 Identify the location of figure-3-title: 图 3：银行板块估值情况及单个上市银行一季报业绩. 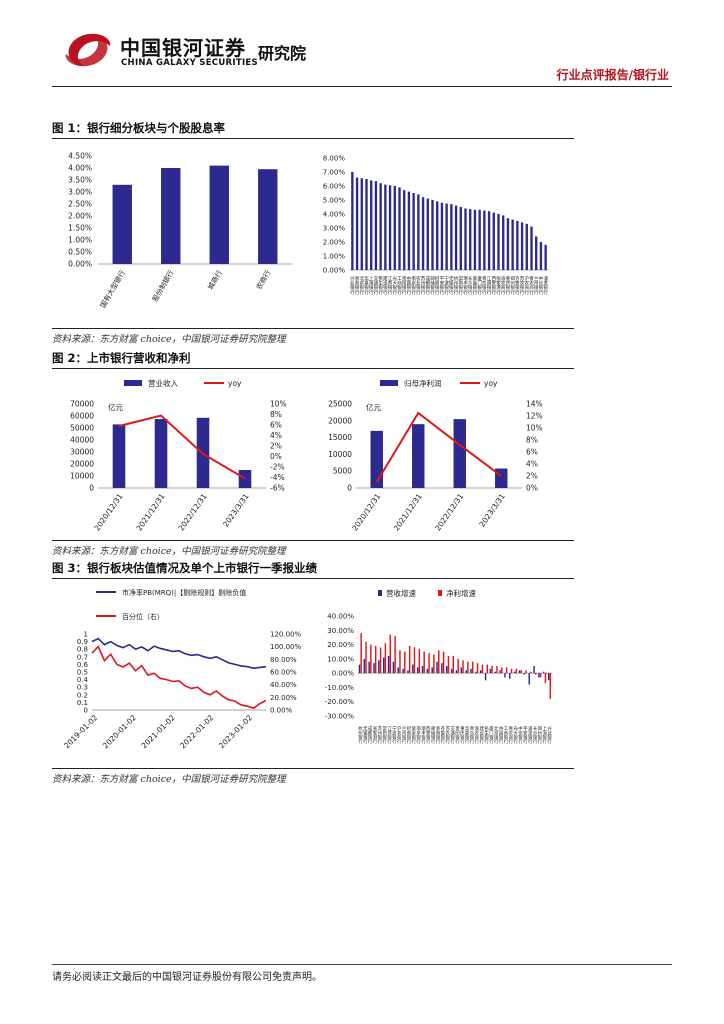
(185, 568).